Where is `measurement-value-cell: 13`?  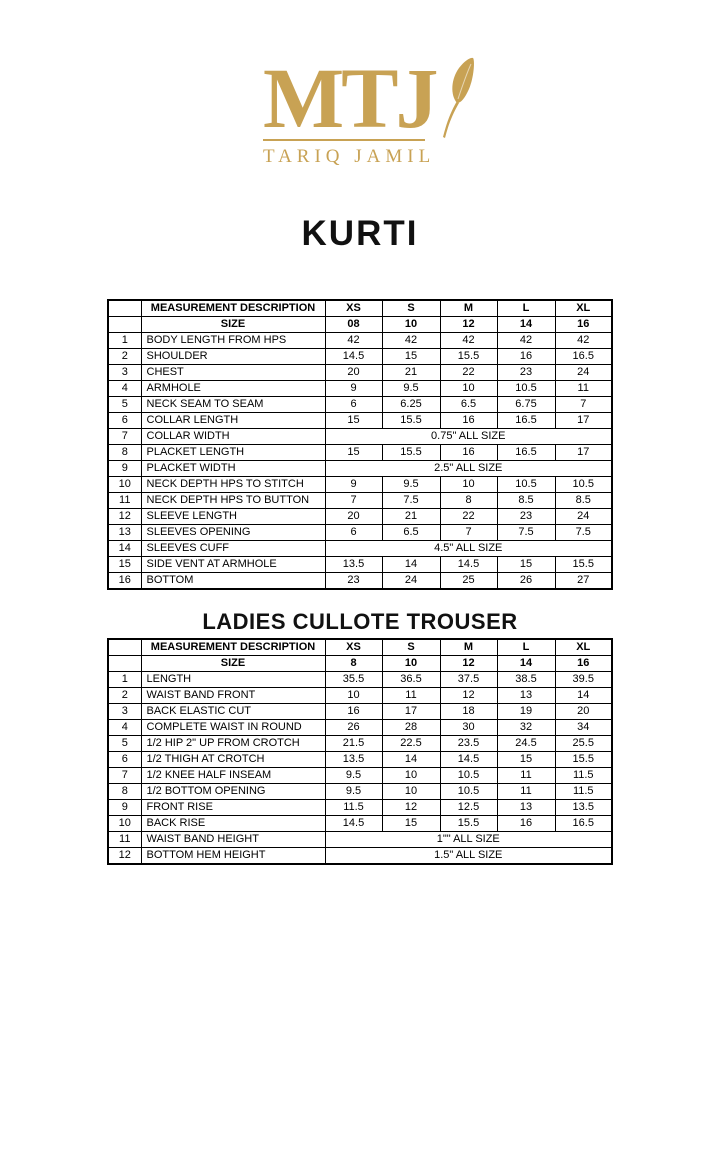 measurement-value-cell: 13 is located at coordinates (526, 695).